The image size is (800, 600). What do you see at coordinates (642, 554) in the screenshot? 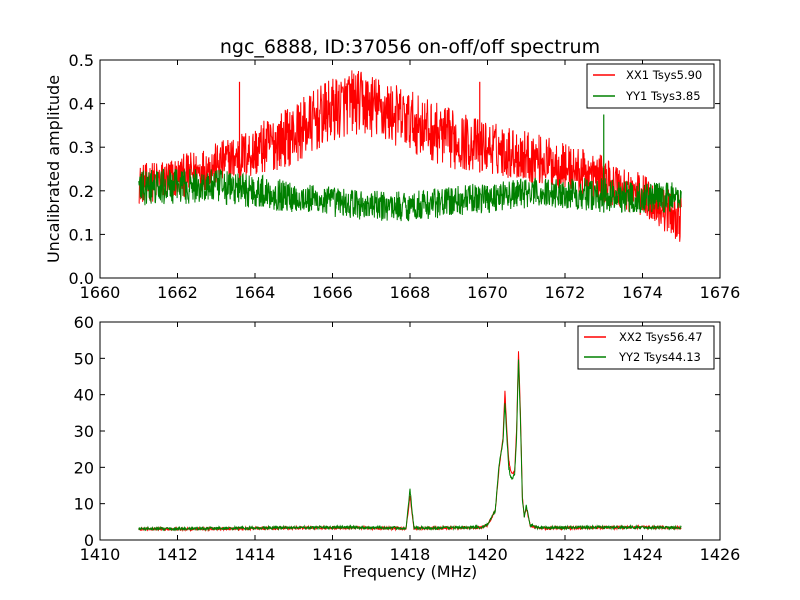
I see `bottom-x-tick-label: 1424` at bounding box center [642, 554].